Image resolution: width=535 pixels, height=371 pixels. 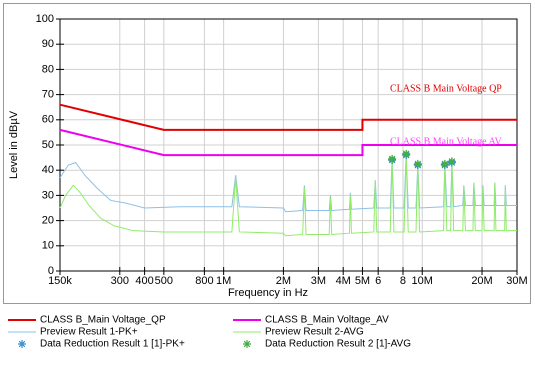 What do you see at coordinates (516, 281) in the screenshot?
I see `x-tick-label: 30M` at bounding box center [516, 281].